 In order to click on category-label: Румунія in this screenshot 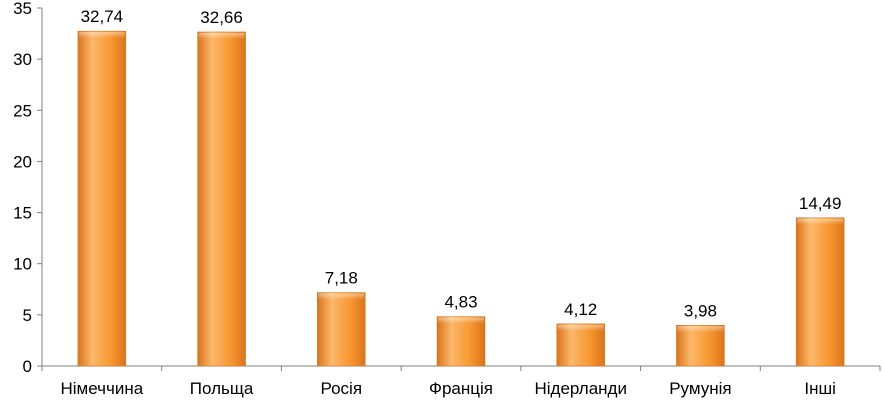, I will do `click(700, 388)`.